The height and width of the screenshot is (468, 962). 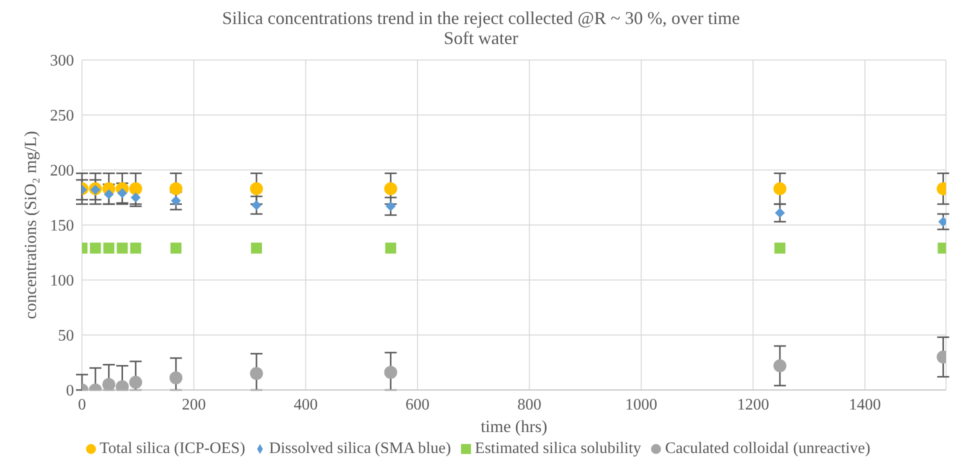 What do you see at coordinates (481, 38) in the screenshot?
I see `chart-subtitle: Soft water` at bounding box center [481, 38].